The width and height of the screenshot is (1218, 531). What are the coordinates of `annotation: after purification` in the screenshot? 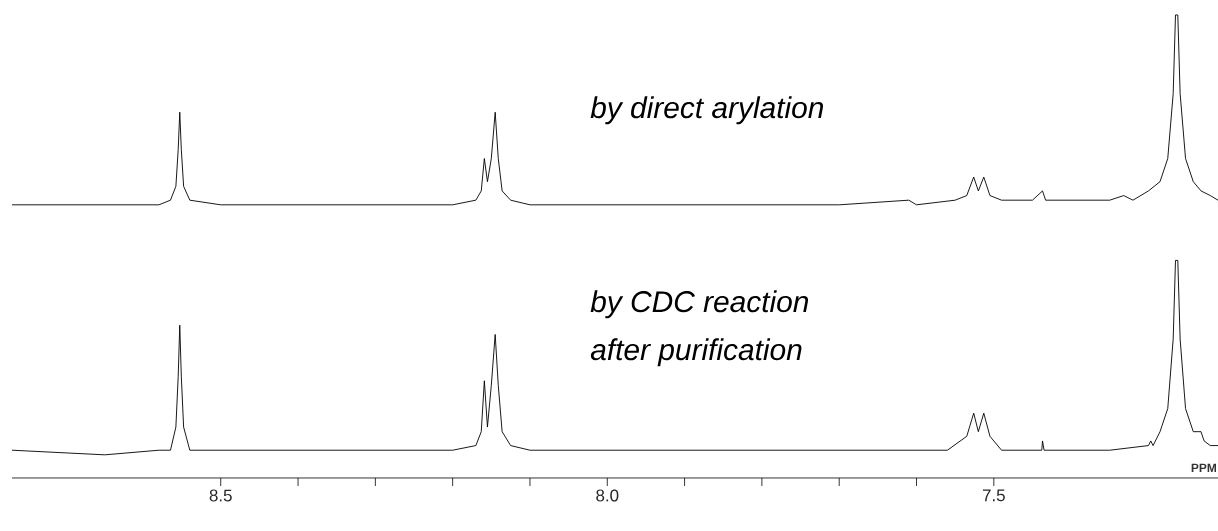 It's located at (696, 352).